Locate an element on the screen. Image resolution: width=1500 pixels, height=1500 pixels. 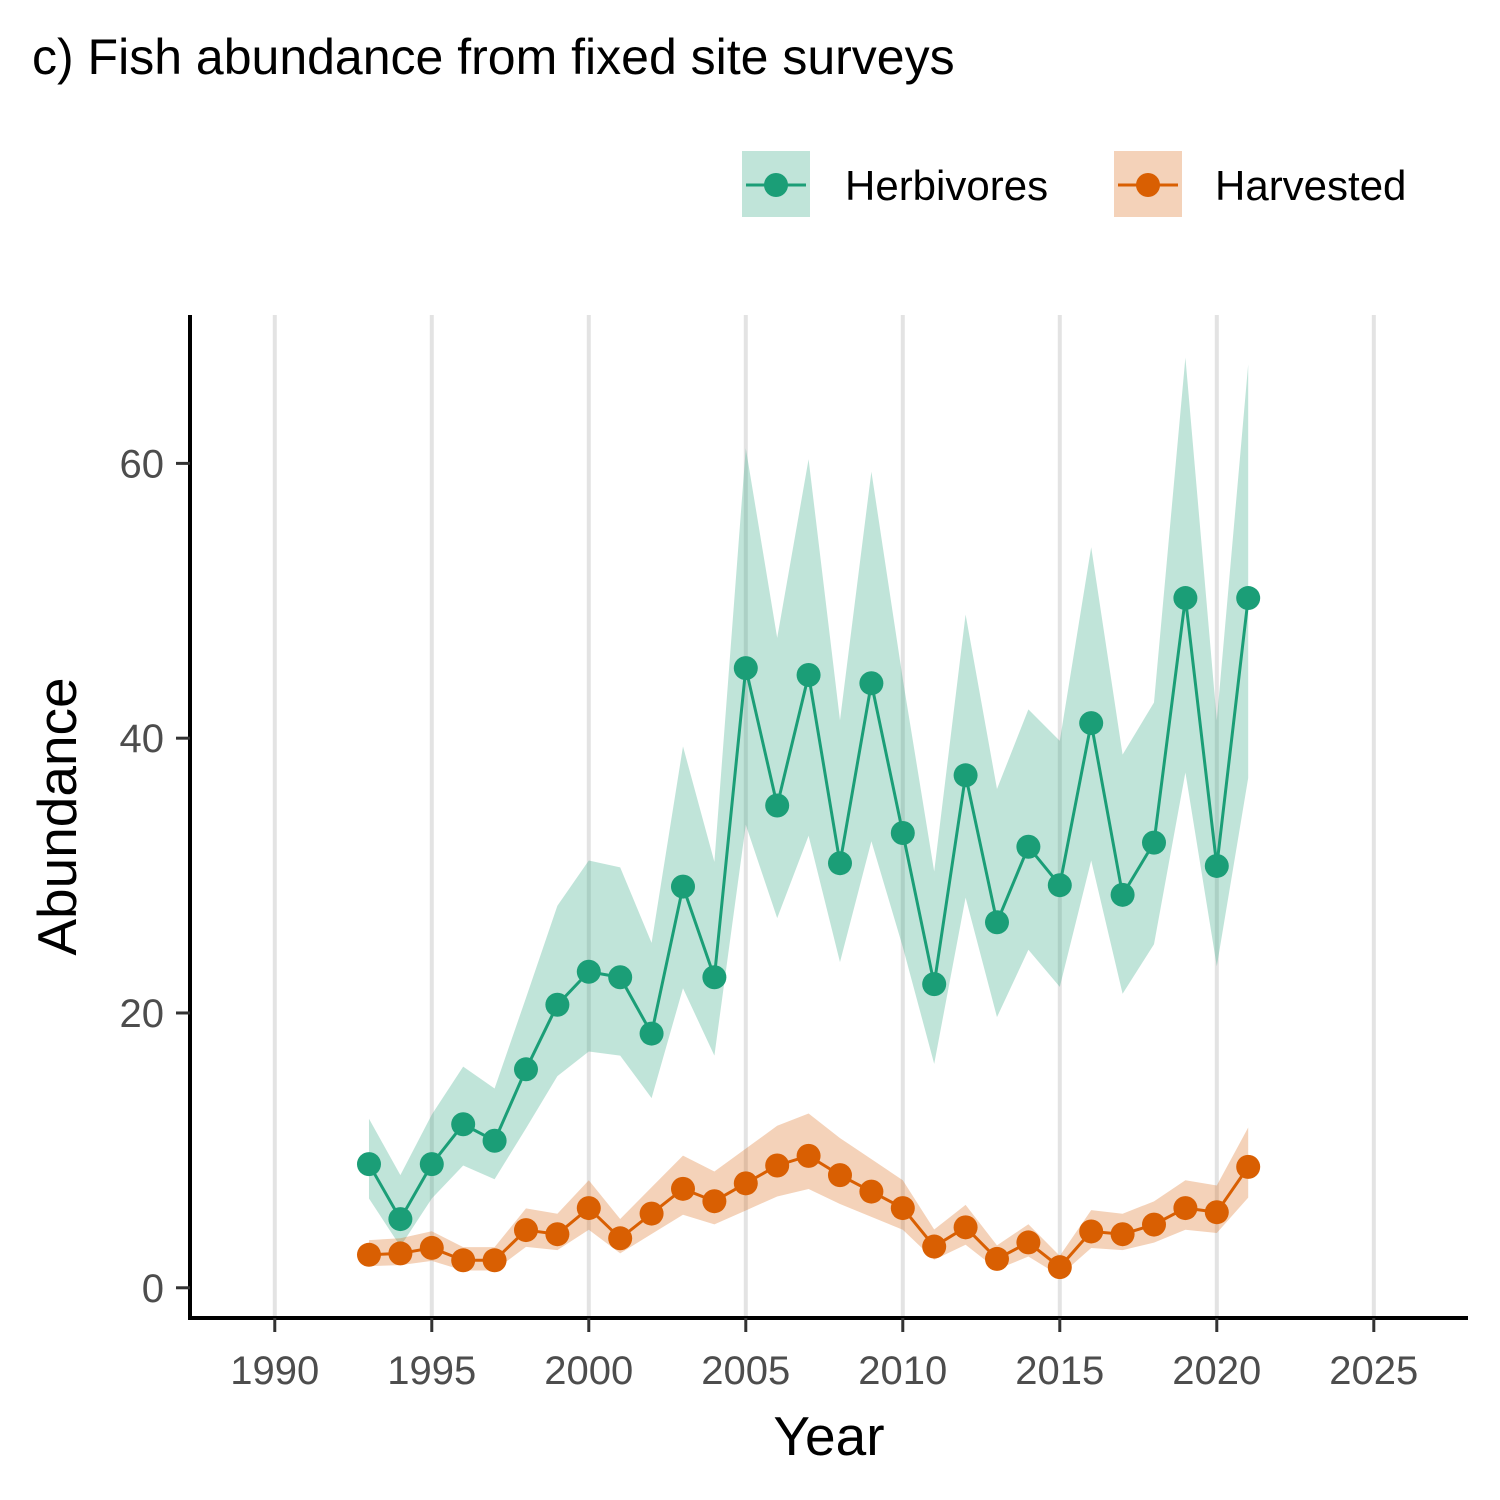
point-harvested-2001 is located at coordinates (620, 1238).